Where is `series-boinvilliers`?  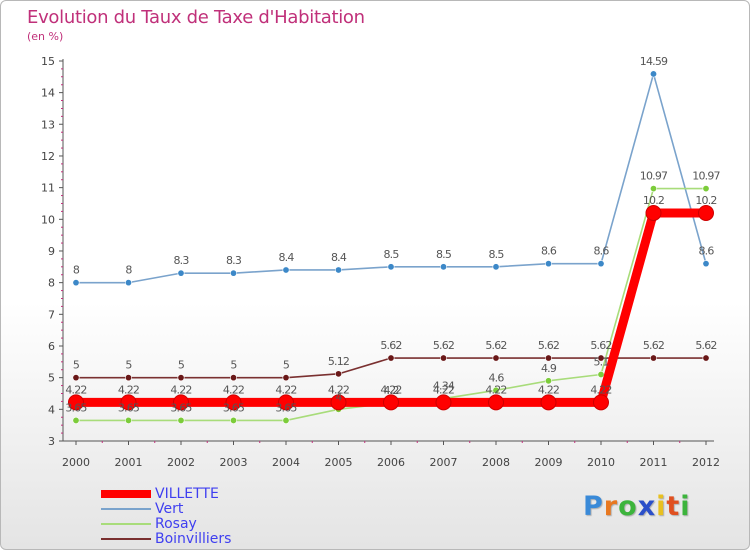 series-boinvilliers is located at coordinates (391, 368).